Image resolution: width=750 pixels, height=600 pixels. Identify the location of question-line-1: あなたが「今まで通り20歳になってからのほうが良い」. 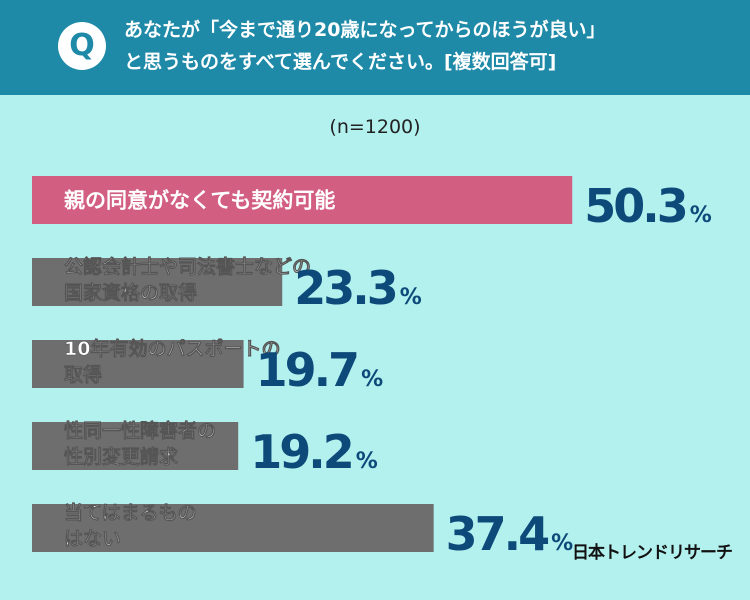
(365, 30).